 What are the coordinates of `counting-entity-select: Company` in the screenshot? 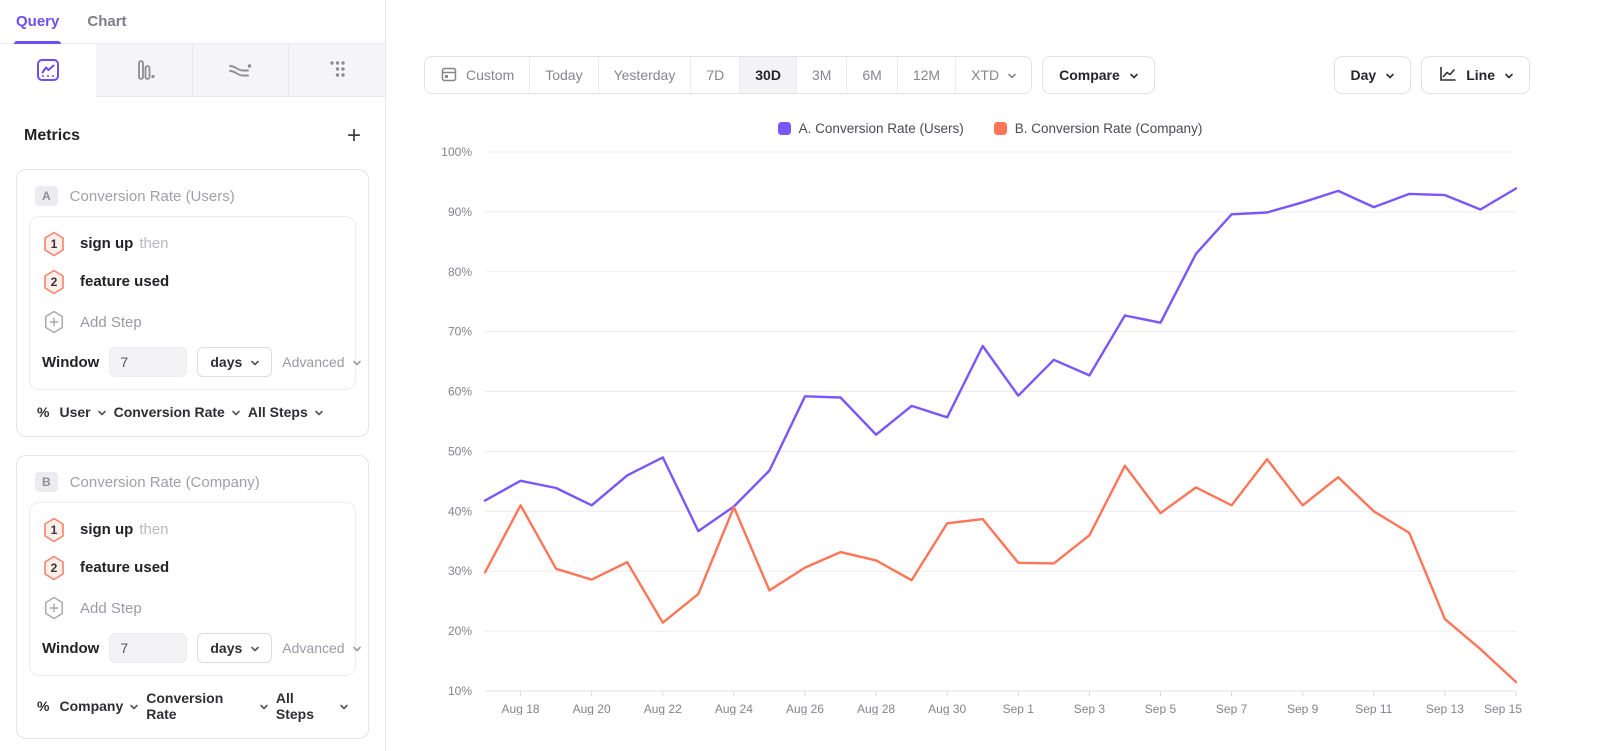 It's located at (99, 706).